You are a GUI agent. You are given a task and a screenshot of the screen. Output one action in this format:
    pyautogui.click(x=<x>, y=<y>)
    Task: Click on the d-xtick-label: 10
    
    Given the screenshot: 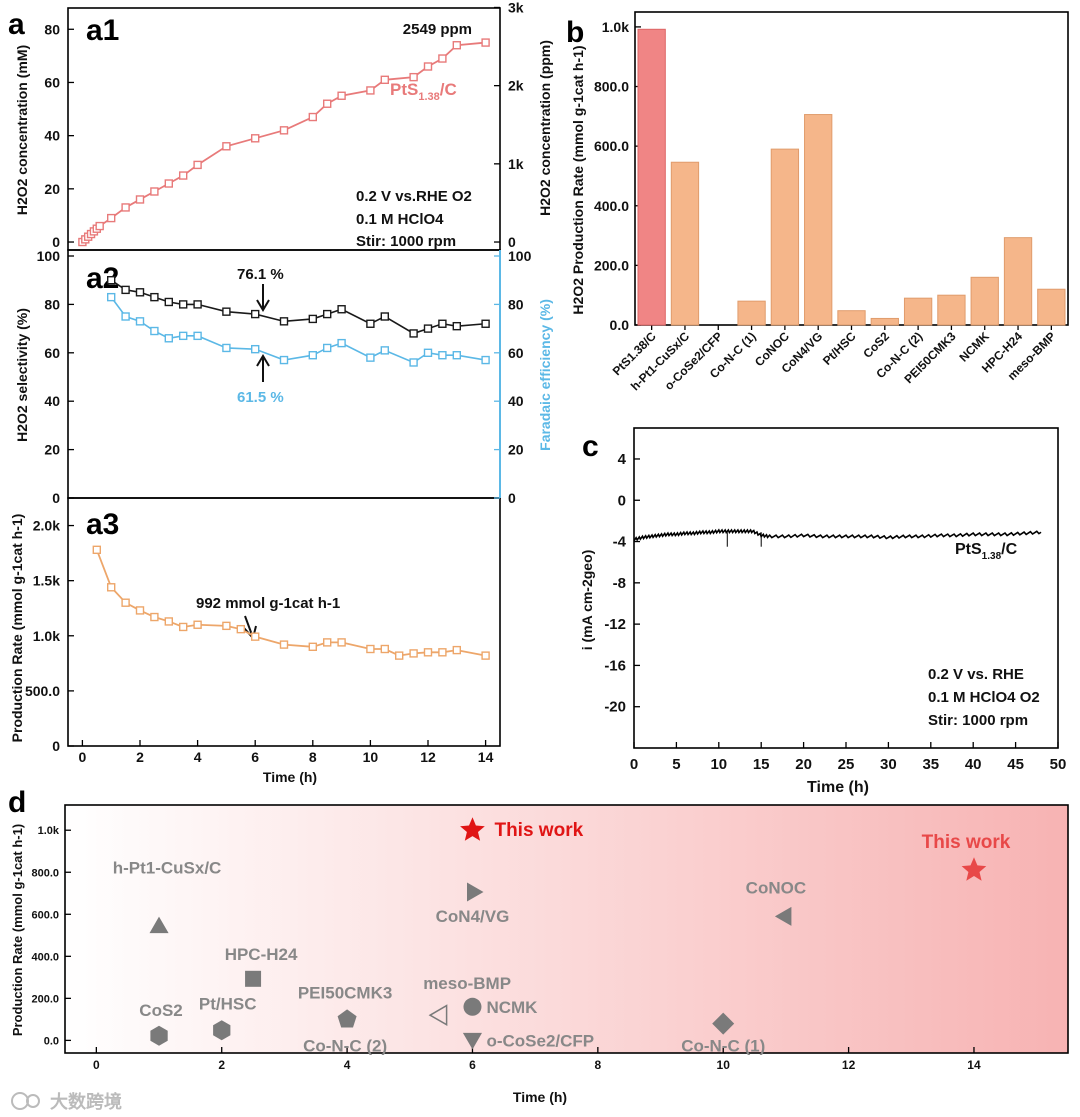 What is the action you would take?
    pyautogui.click(x=724, y=1065)
    